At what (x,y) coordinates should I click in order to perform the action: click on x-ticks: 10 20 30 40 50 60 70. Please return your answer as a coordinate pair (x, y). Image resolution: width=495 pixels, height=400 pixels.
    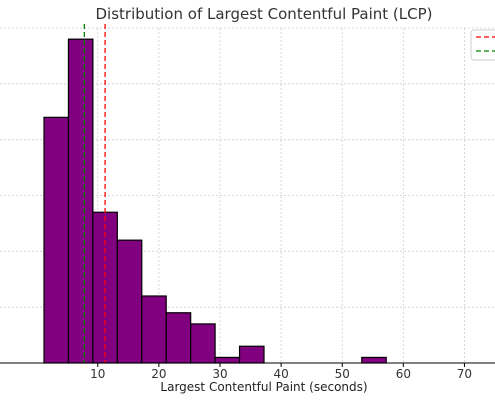
    Looking at the image, I should click on (281, 372).